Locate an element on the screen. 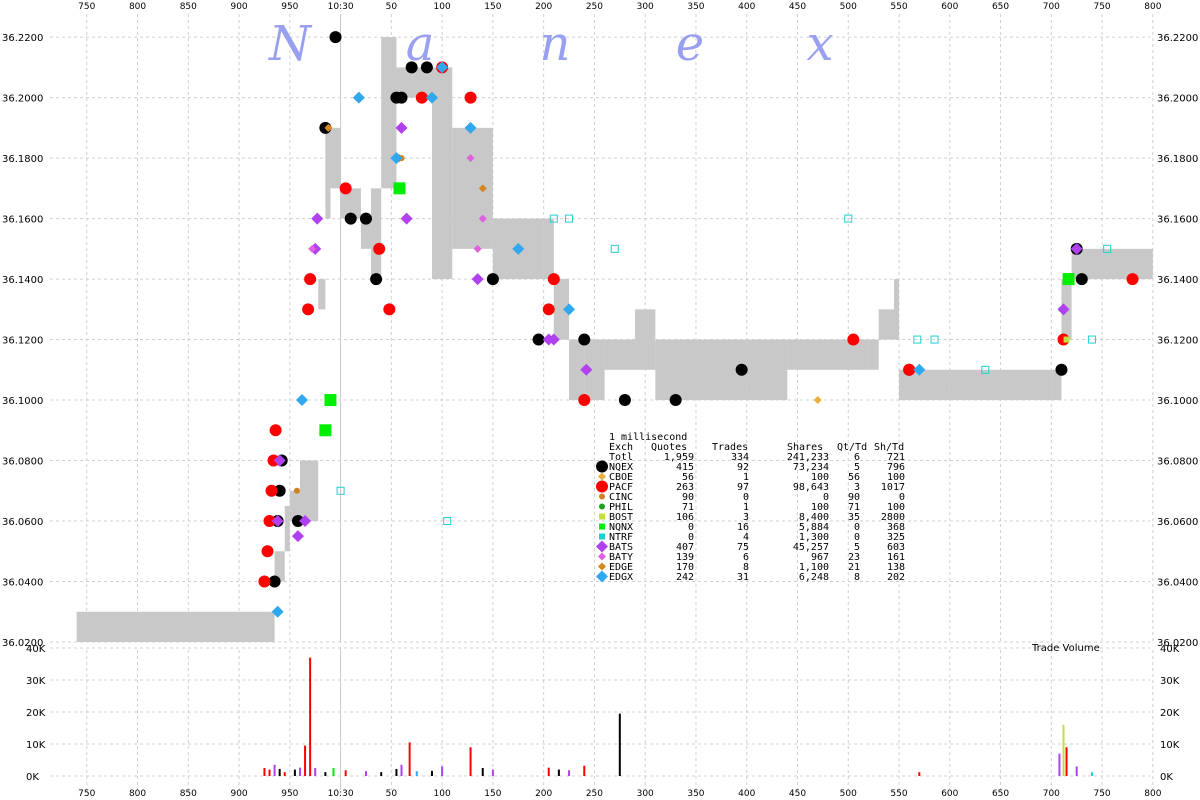 The image size is (1200, 800). legend-marker-cboe is located at coordinates (602, 476).